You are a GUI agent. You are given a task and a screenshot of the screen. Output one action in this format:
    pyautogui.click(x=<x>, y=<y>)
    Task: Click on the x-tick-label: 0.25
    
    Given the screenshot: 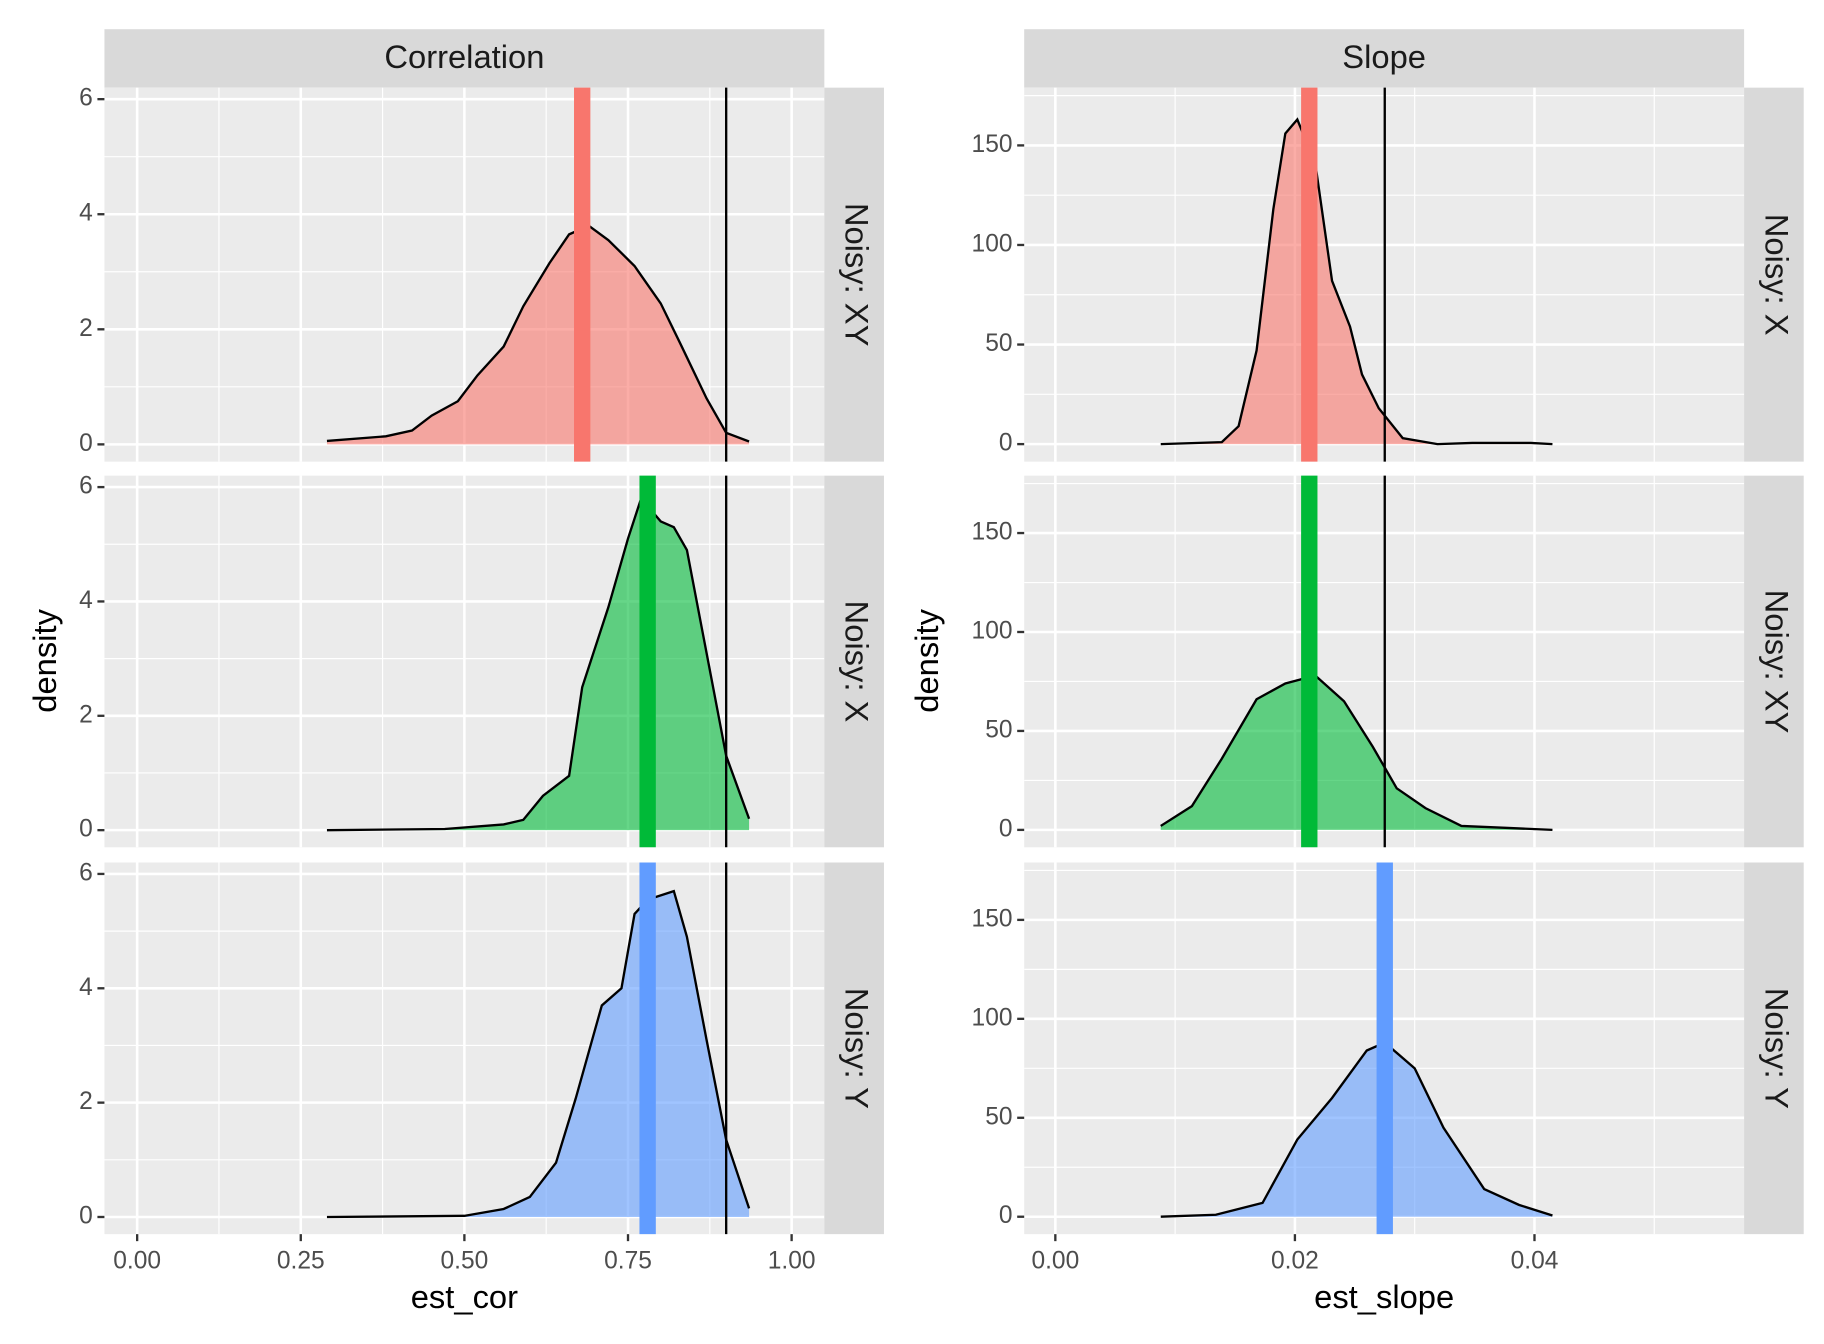 What is the action you would take?
    pyautogui.click(x=301, y=1261)
    